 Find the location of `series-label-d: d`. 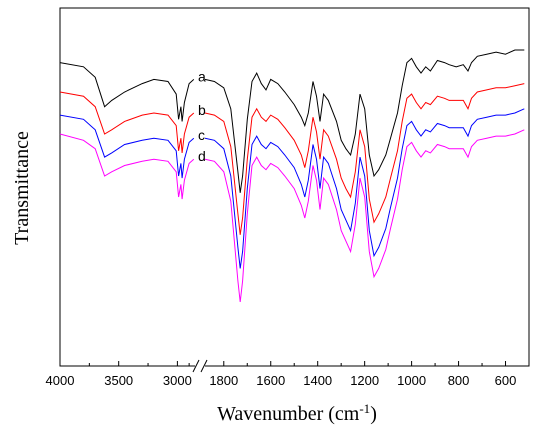

series-label-d: d is located at coordinates (202, 156).